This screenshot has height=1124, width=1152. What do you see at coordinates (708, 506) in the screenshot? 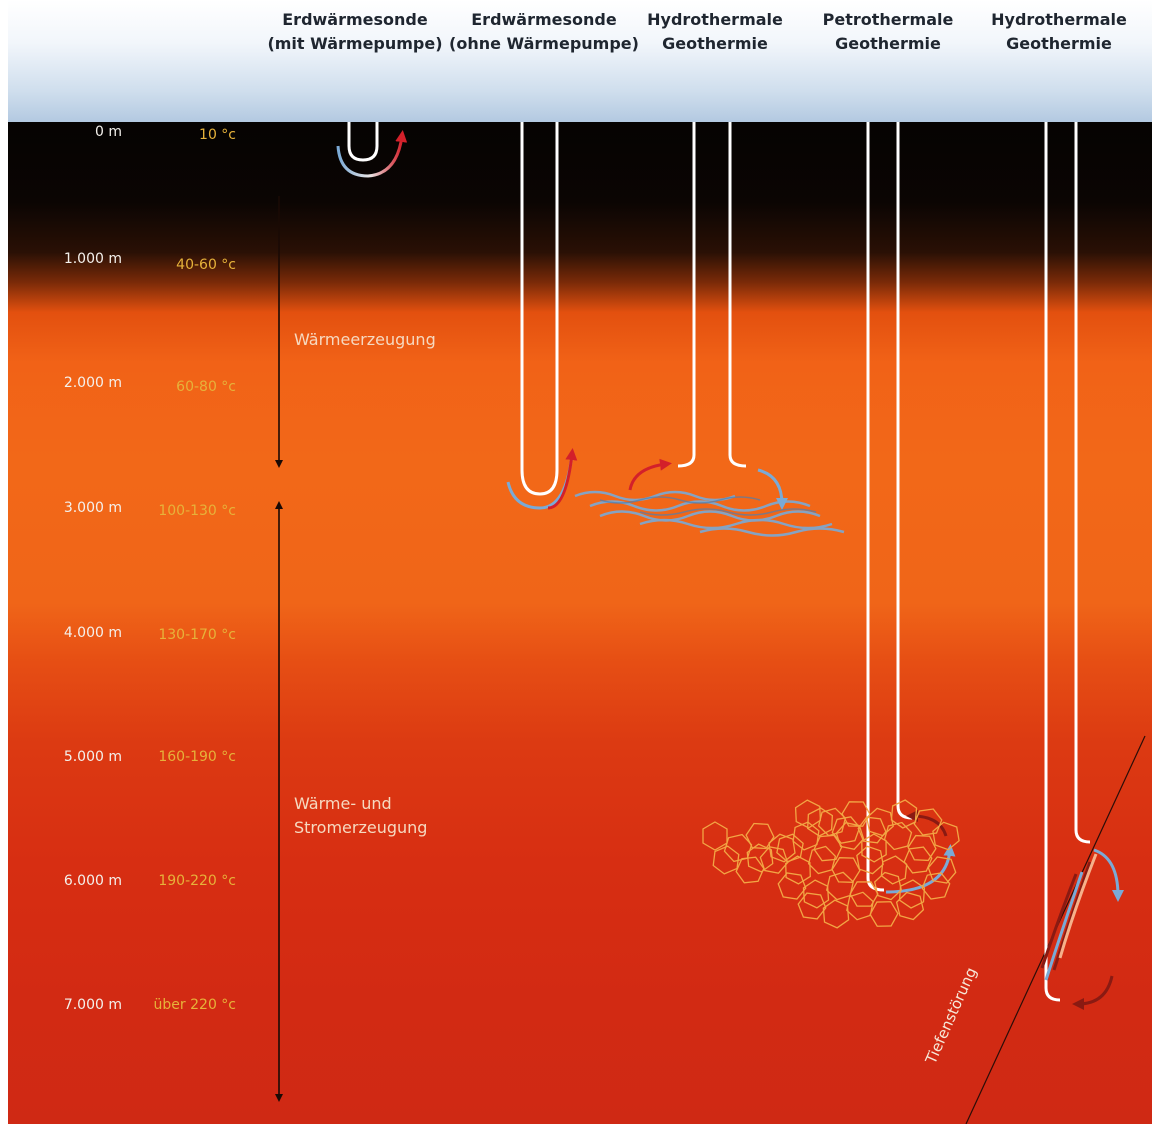
I see `water-layer-waves-dark` at bounding box center [708, 506].